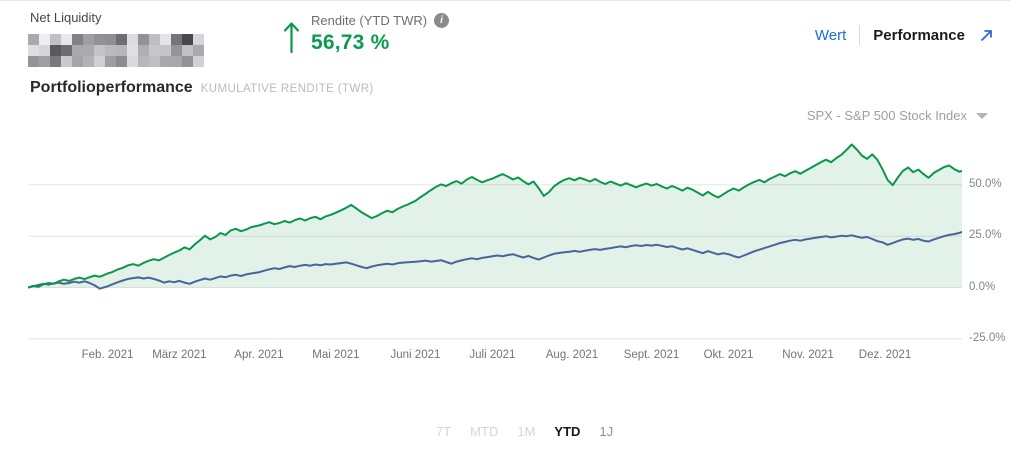 The image size is (1010, 450). I want to click on toggle-divider, so click(860, 35).